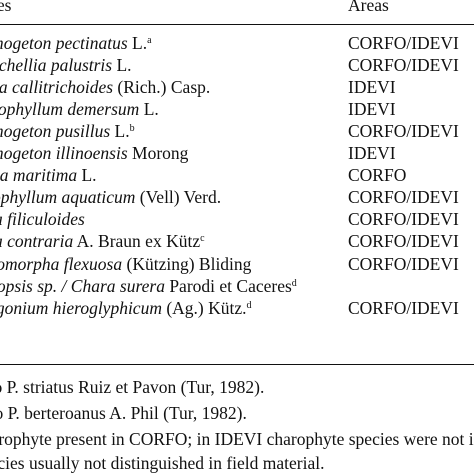 Image resolution: width=474 pixels, height=474 pixels. I want to click on species-authority: A. Braun ex Kütz, so click(137, 241).